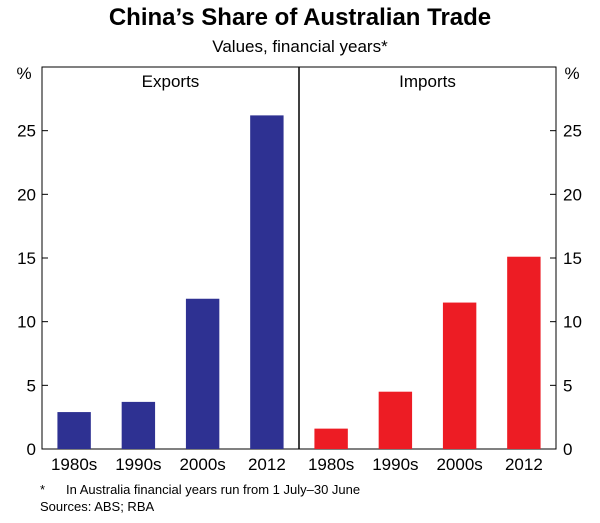 This screenshot has height=523, width=600. Describe the element at coordinates (427, 81) in the screenshot. I see `panel-title-imports: Imports` at that location.